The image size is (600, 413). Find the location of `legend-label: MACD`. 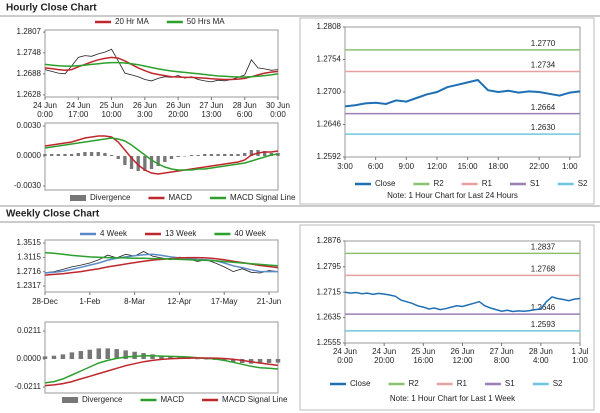

legend-label: MACD is located at coordinates (172, 399).